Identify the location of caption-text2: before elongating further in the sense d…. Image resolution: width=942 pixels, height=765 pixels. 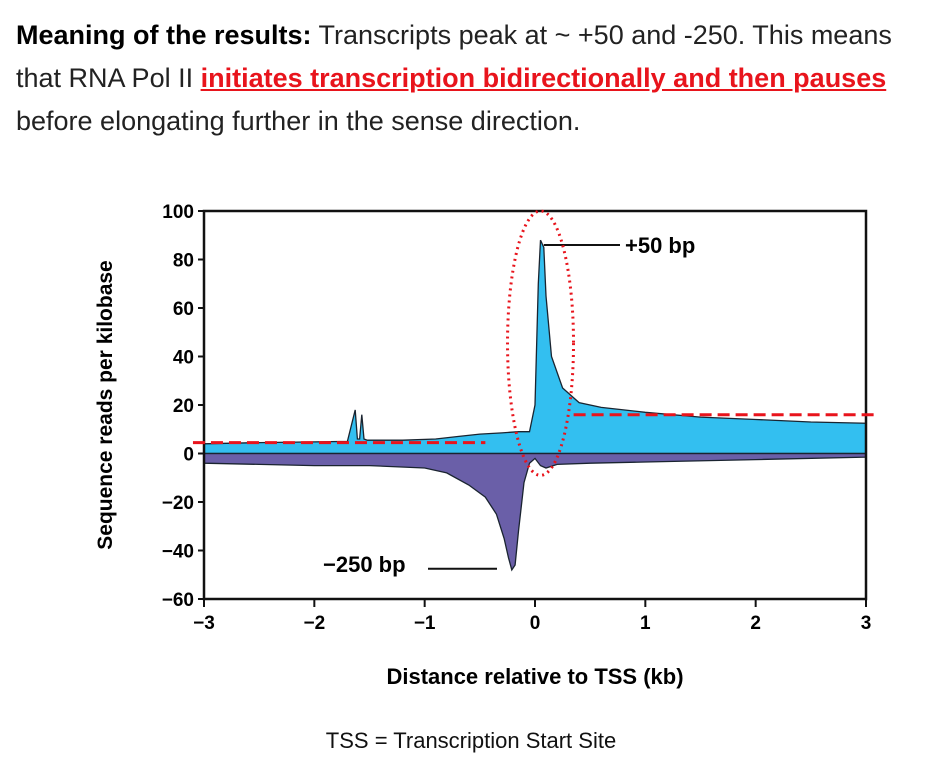
(298, 121).